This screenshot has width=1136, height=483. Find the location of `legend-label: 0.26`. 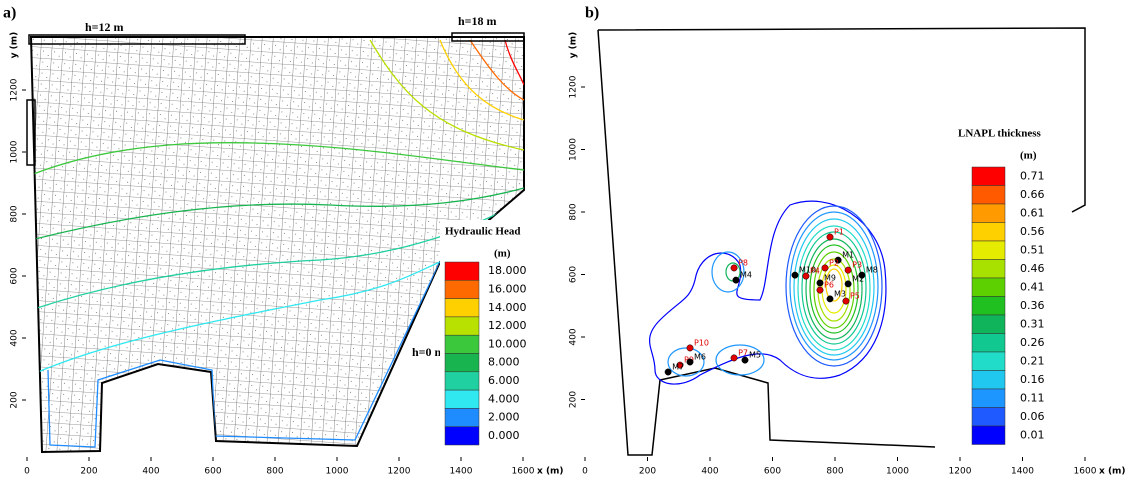

legend-label: 0.26 is located at coordinates (1032, 342).